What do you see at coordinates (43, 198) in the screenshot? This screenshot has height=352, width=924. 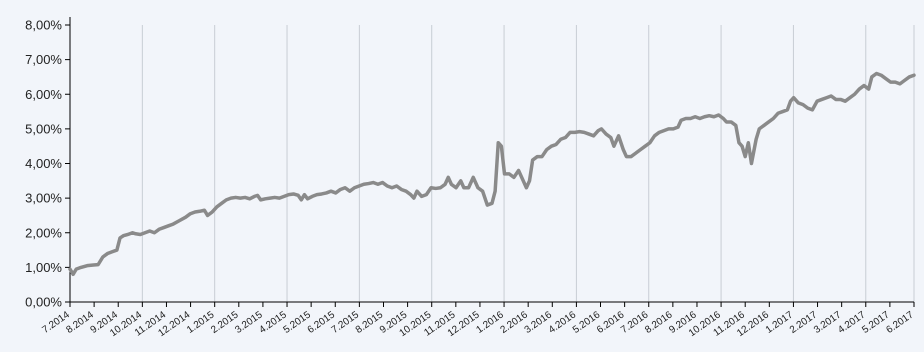 I see `y-tick-label: 3,00%` at bounding box center [43, 198].